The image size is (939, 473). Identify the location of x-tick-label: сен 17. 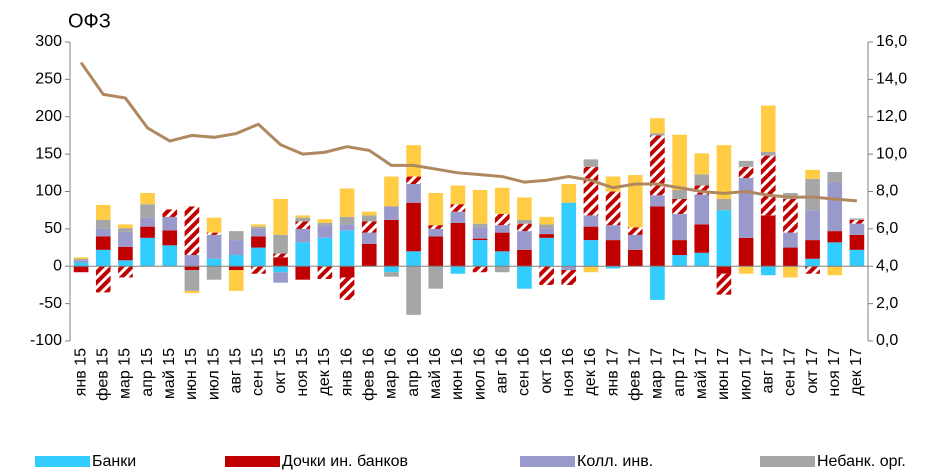
(790, 372).